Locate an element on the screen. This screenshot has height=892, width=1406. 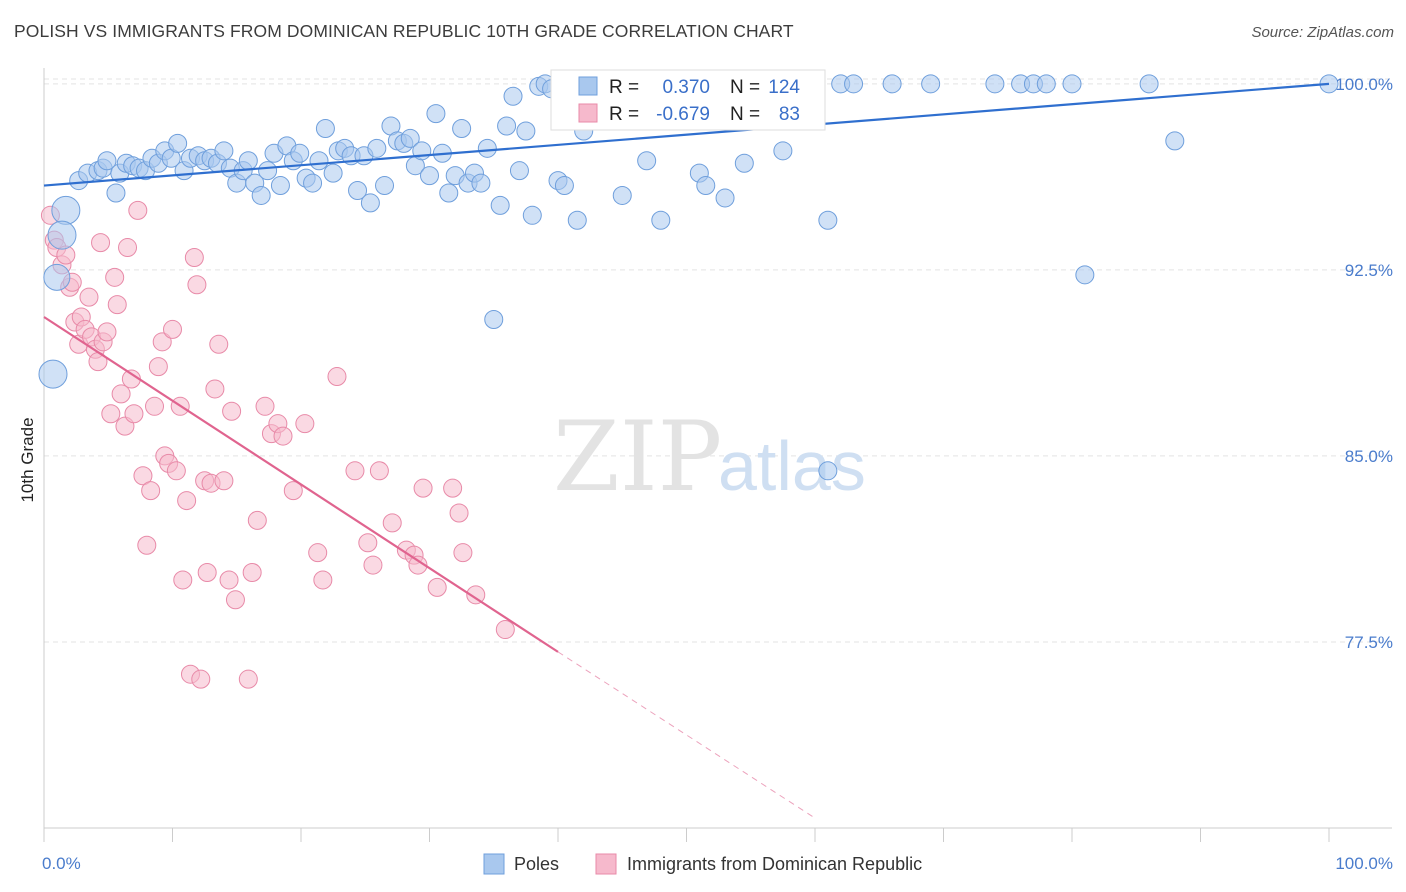
legend: Poles Immigrants from Dominican Republic is located at coordinates (702, 864).